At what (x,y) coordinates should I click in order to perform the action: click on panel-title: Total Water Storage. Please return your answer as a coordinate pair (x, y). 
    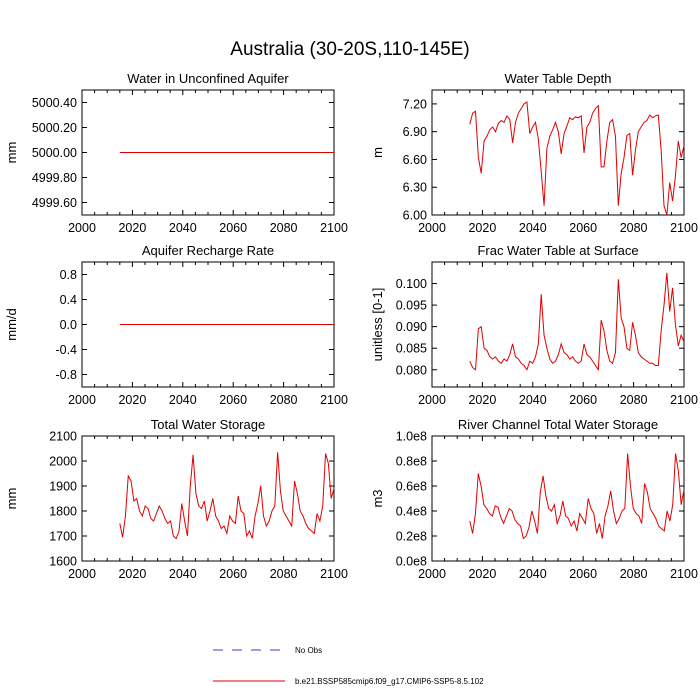
    Looking at the image, I should click on (208, 424).